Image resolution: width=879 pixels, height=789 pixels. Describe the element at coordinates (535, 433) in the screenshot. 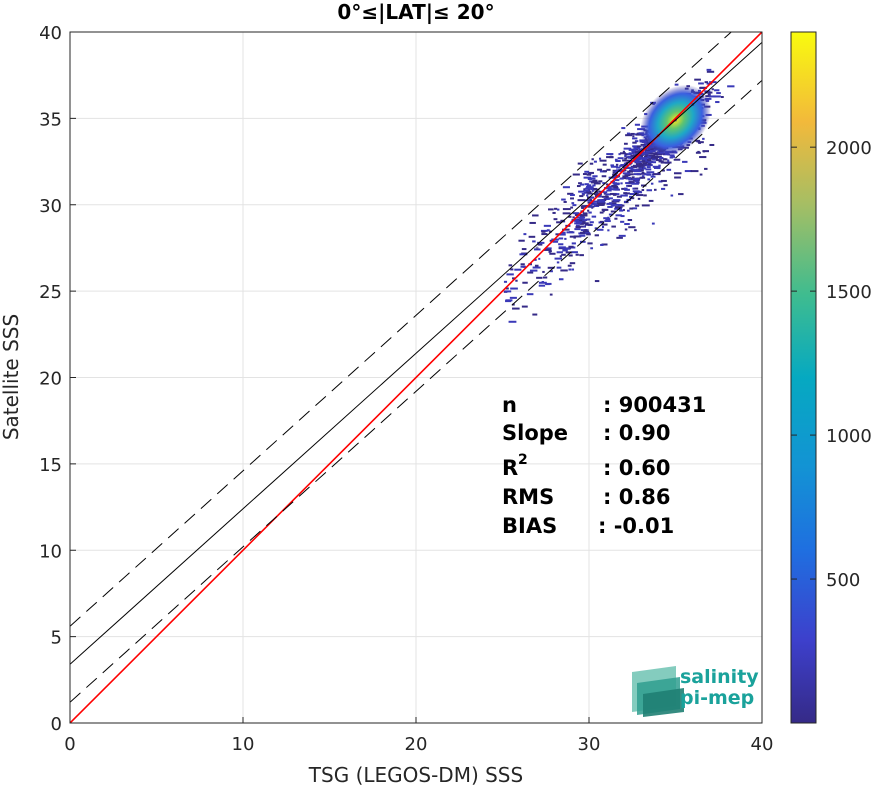

I see `stat-slope-label: Slope` at that location.